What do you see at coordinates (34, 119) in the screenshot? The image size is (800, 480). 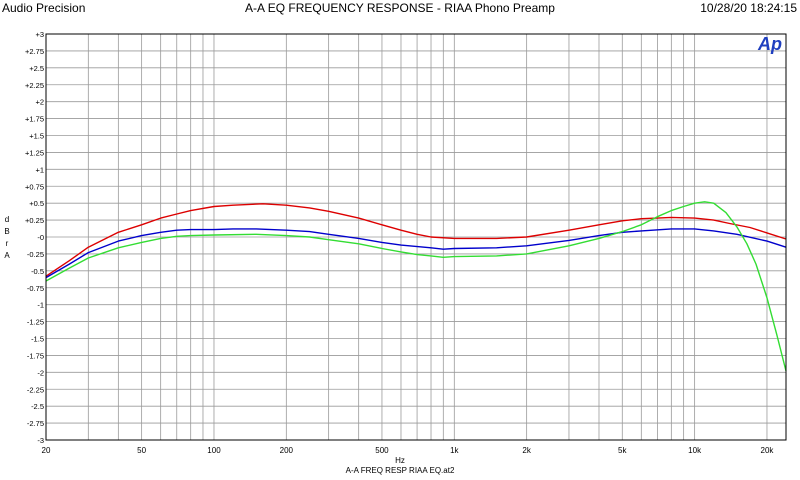 I see `y-tick-label: +1.75` at bounding box center [34, 119].